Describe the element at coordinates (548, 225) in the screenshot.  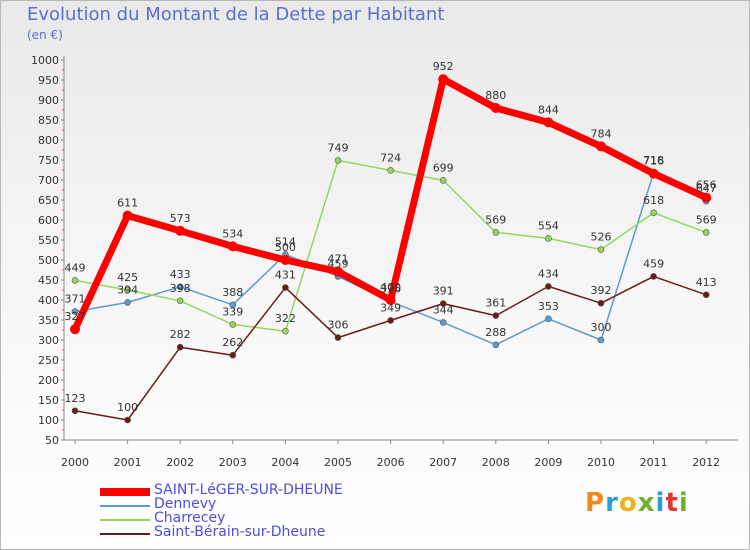
I see `data-label-charrecey: 554` at that location.